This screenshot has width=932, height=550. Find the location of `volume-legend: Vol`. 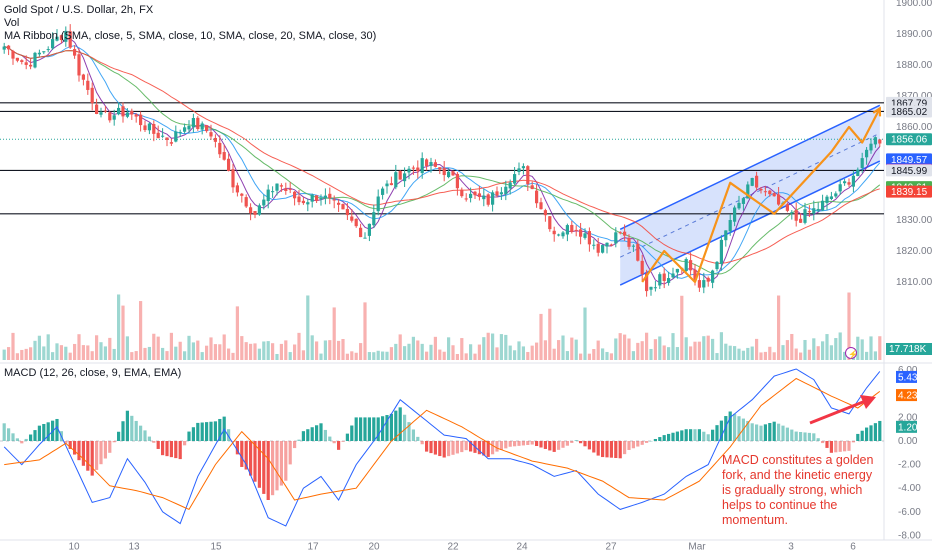

volume-legend: Vol is located at coordinates (12, 23).